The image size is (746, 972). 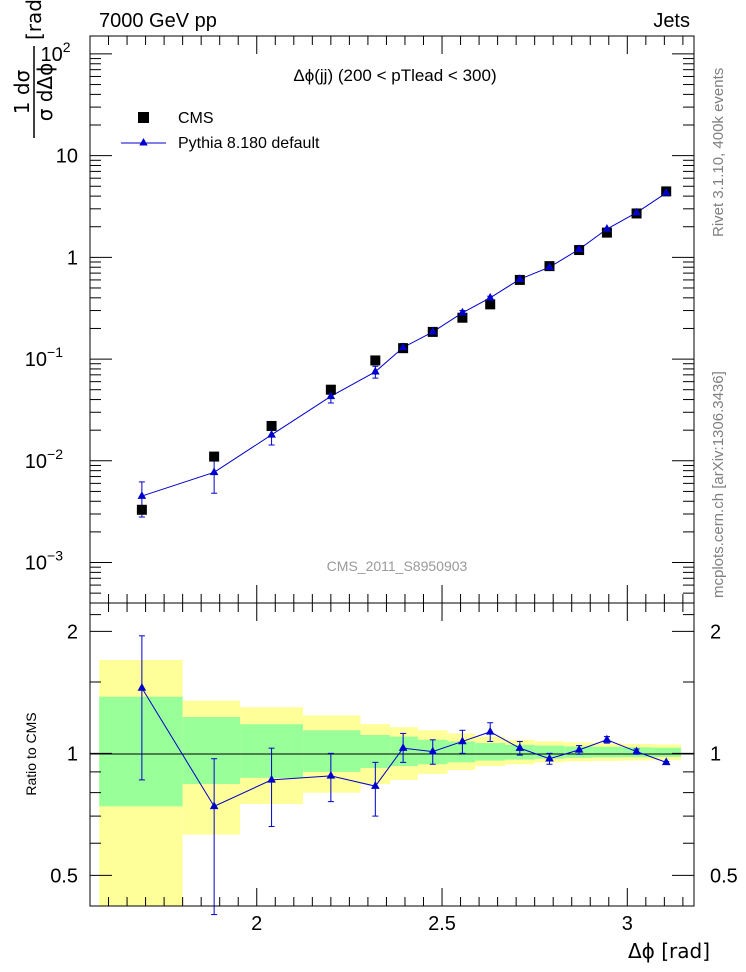 What do you see at coordinates (55, 556) in the screenshot?
I see `main-y-tick-exponent: −3` at bounding box center [55, 556].